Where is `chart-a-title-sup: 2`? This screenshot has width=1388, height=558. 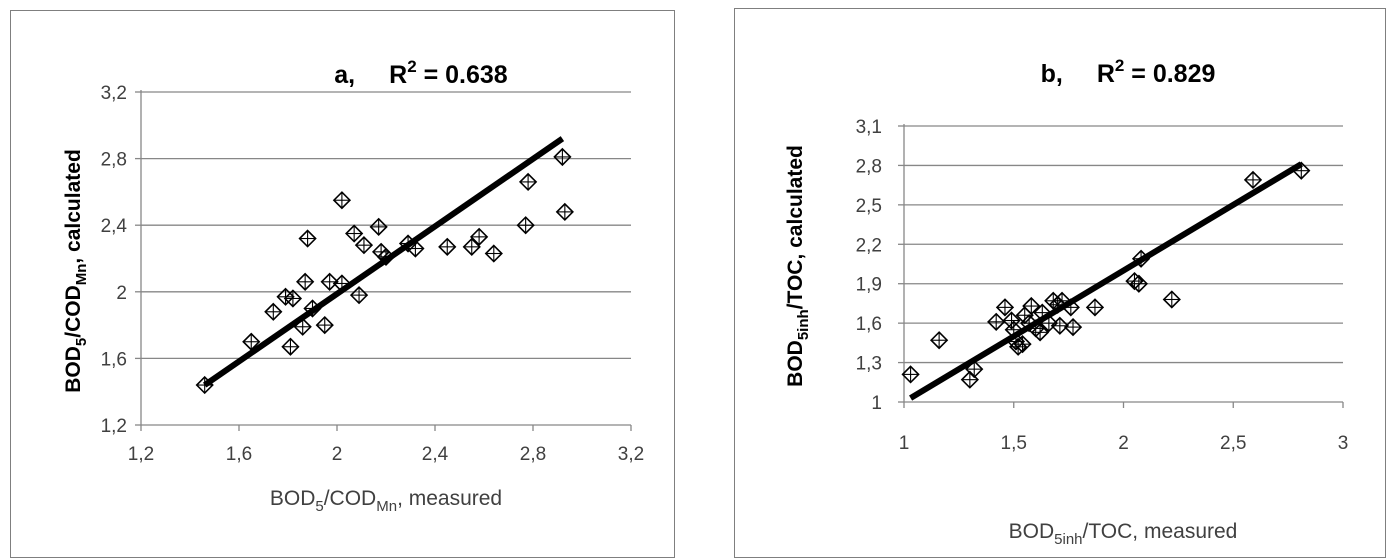 chart-a-title-sup: 2 is located at coordinates (411, 66).